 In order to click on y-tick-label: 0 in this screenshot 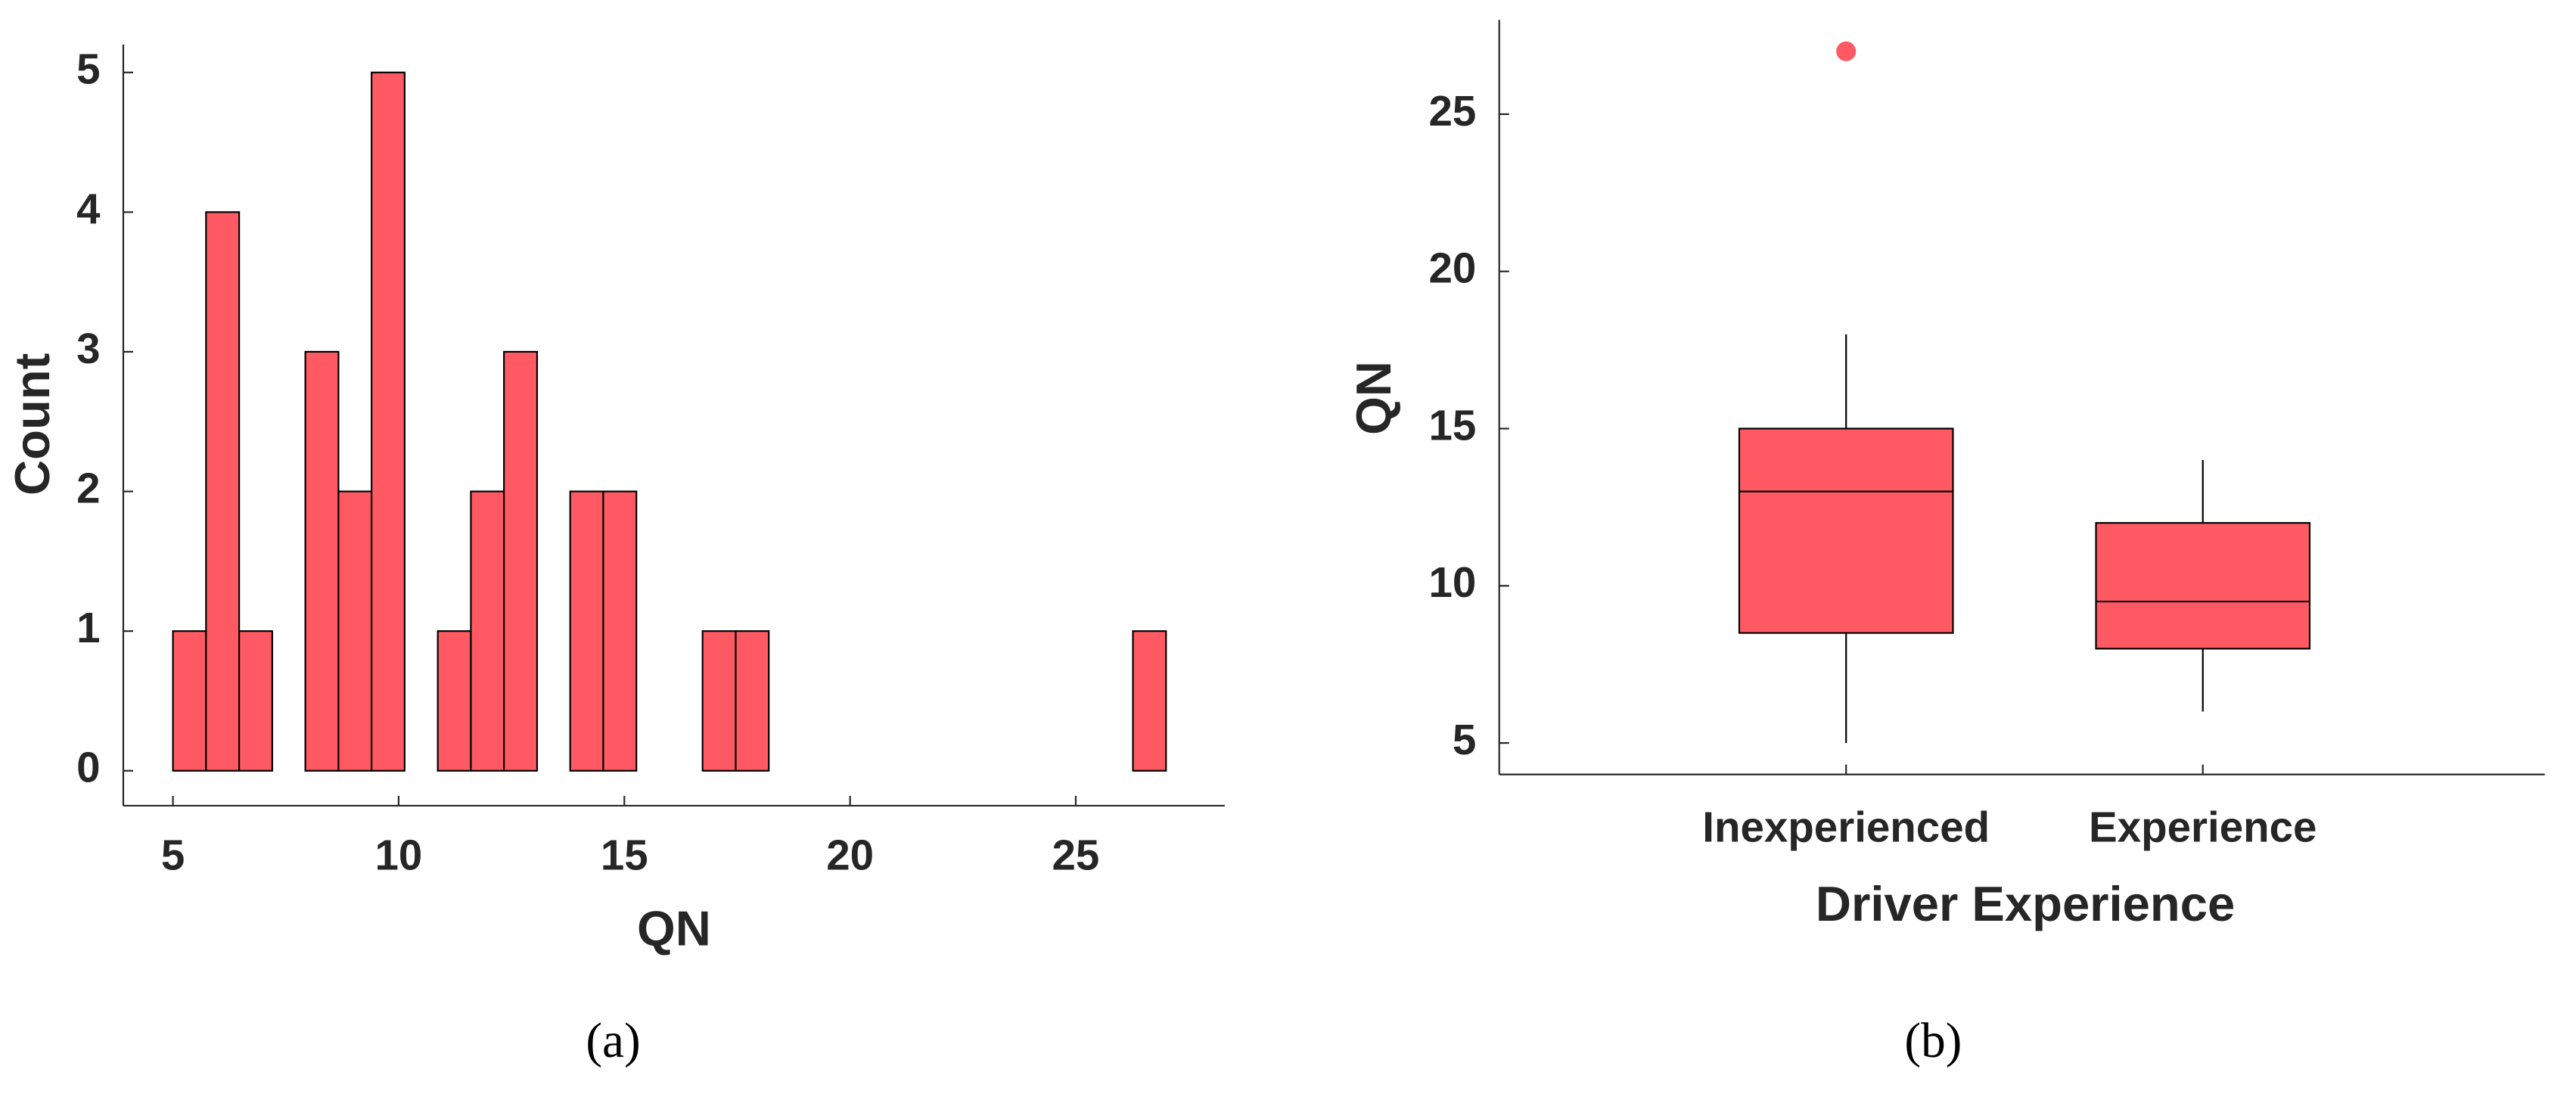, I will do `click(88, 767)`.